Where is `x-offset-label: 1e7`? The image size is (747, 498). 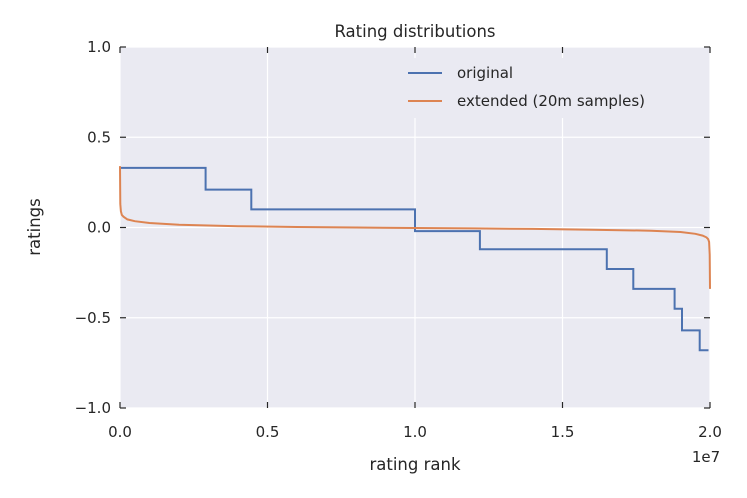
x-offset-label: 1e7 is located at coordinates (706, 457).